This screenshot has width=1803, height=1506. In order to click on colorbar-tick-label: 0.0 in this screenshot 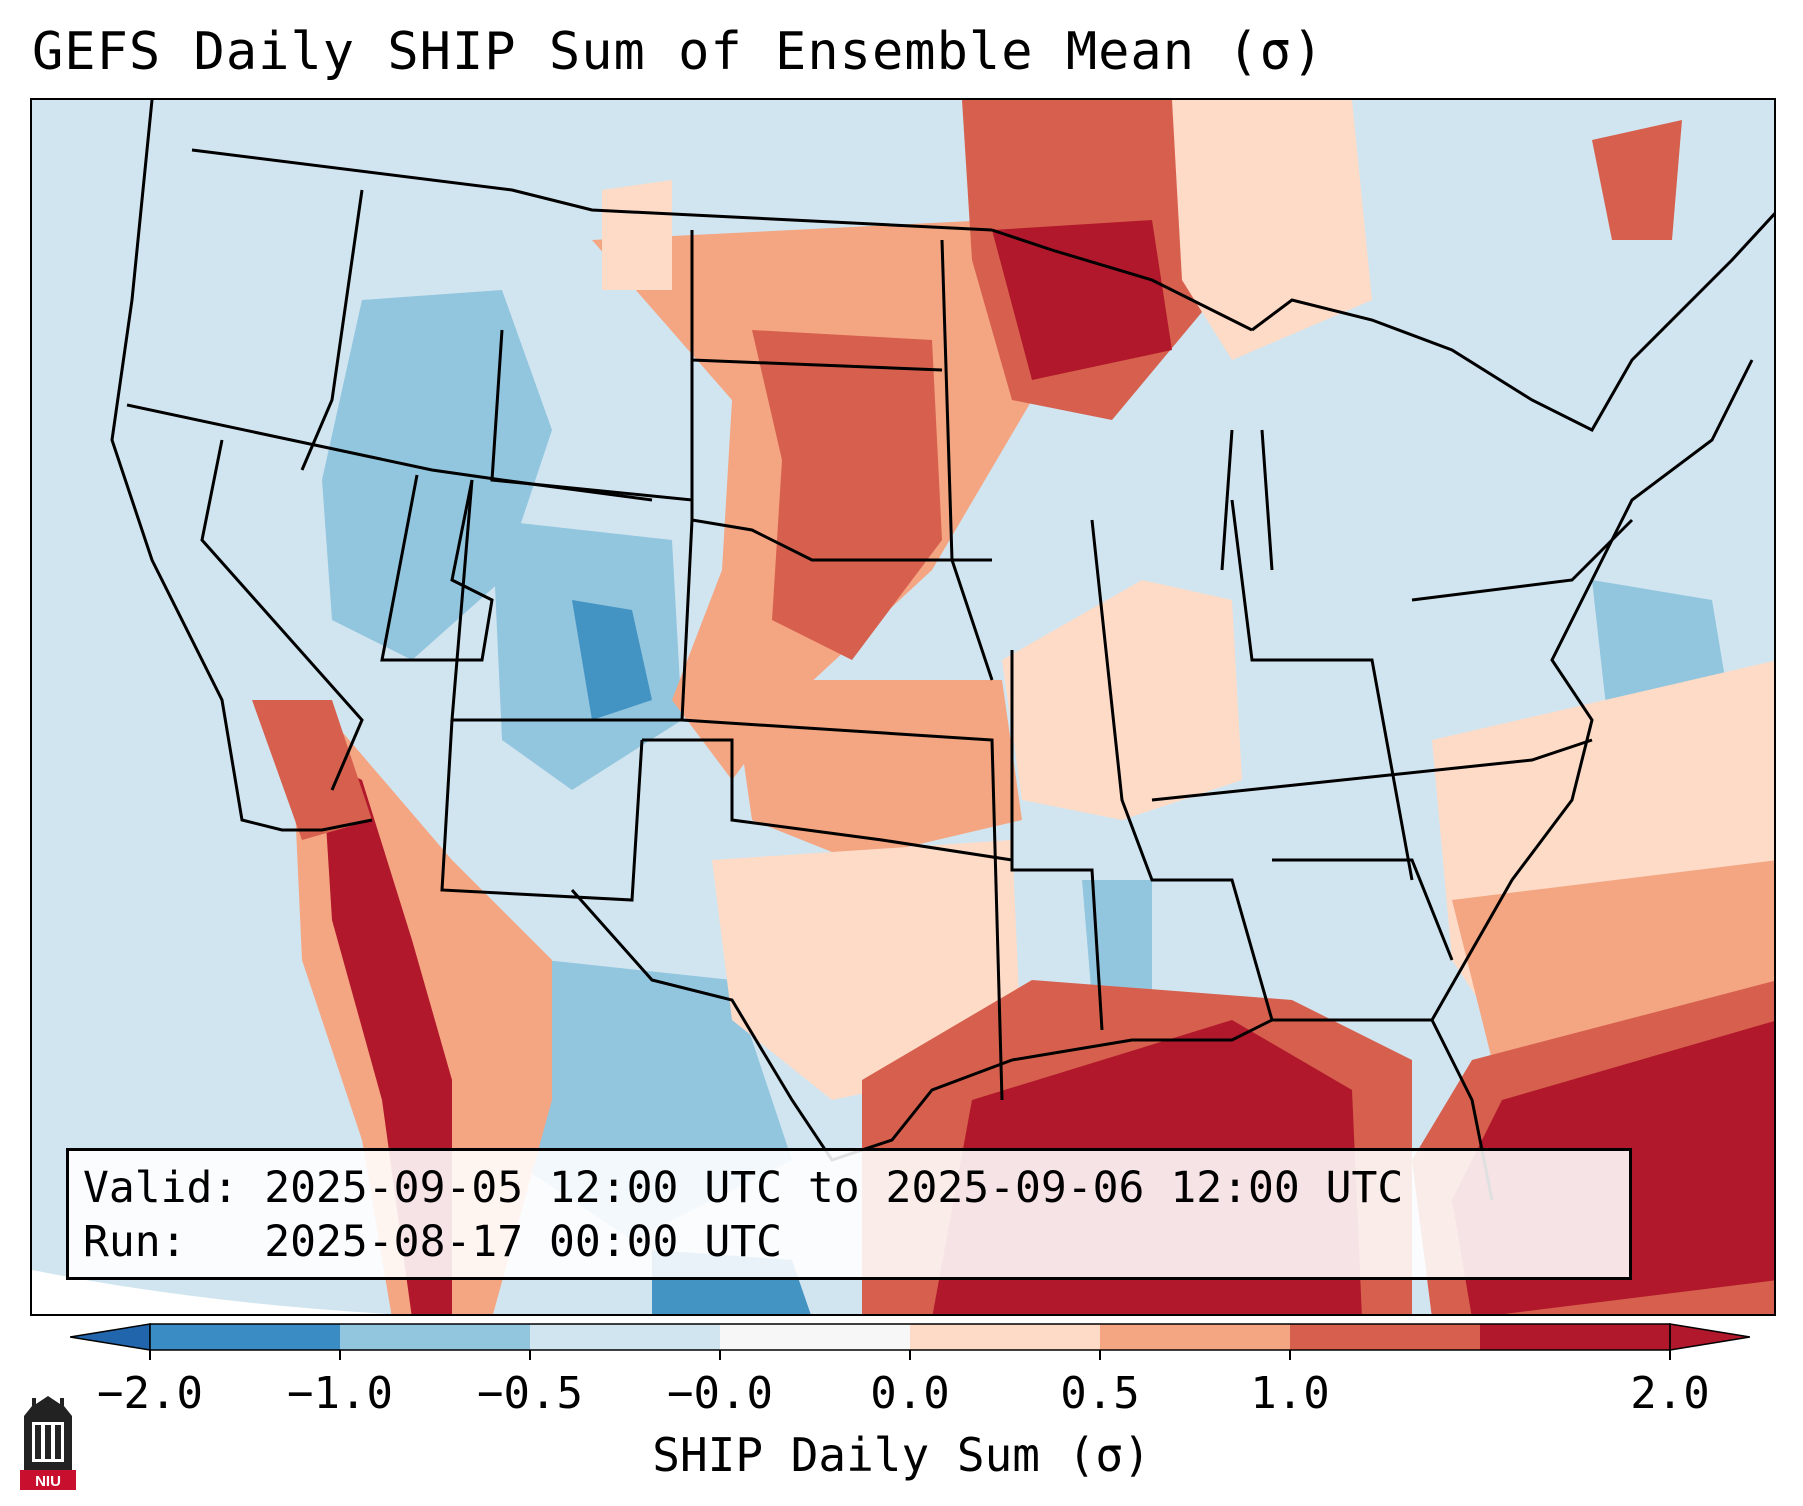, I will do `click(910, 1393)`.